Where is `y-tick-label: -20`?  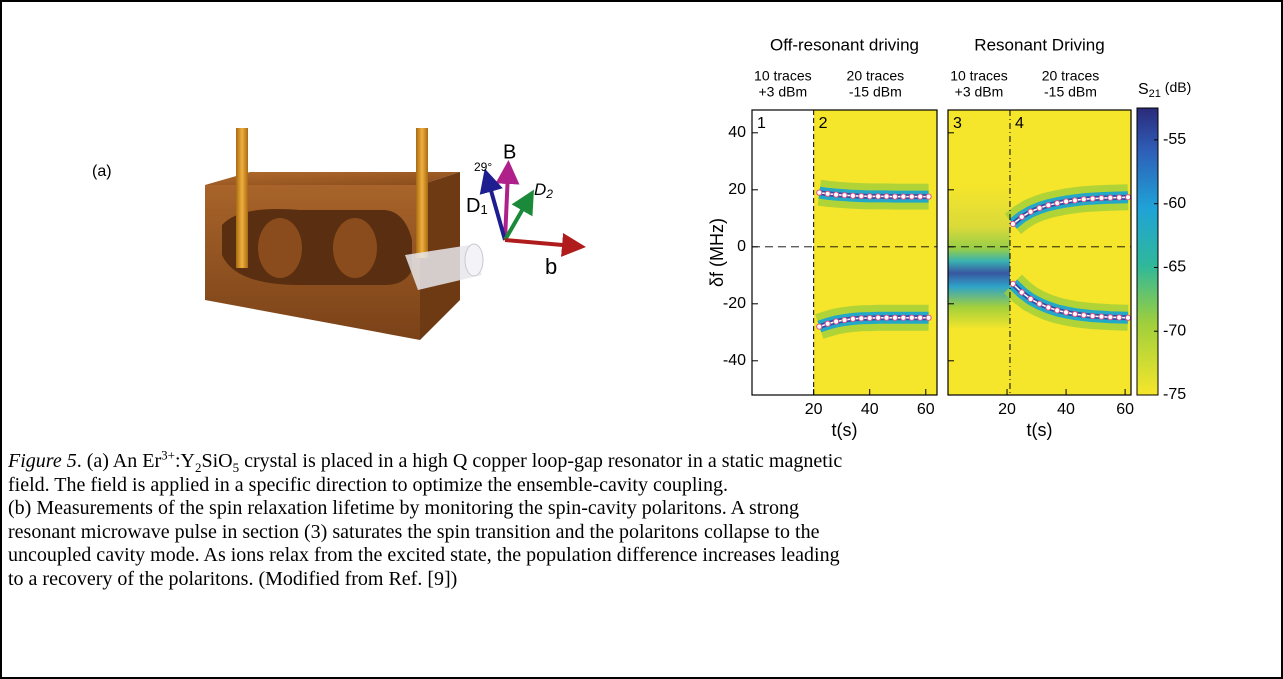
y-tick-label: -20 is located at coordinates (734, 303).